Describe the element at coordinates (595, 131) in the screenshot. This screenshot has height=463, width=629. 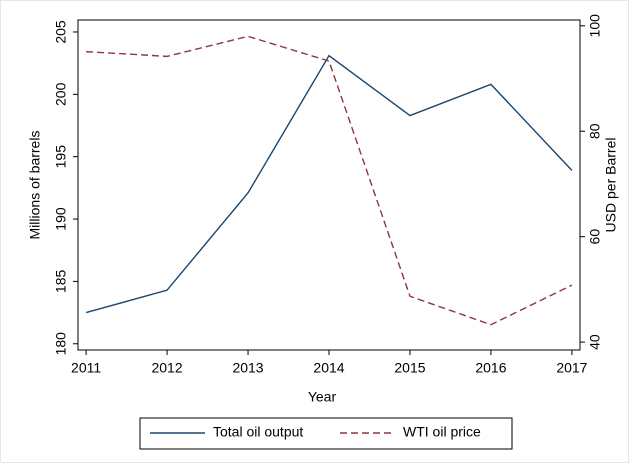
I see `y2-tick-label: 80` at that location.